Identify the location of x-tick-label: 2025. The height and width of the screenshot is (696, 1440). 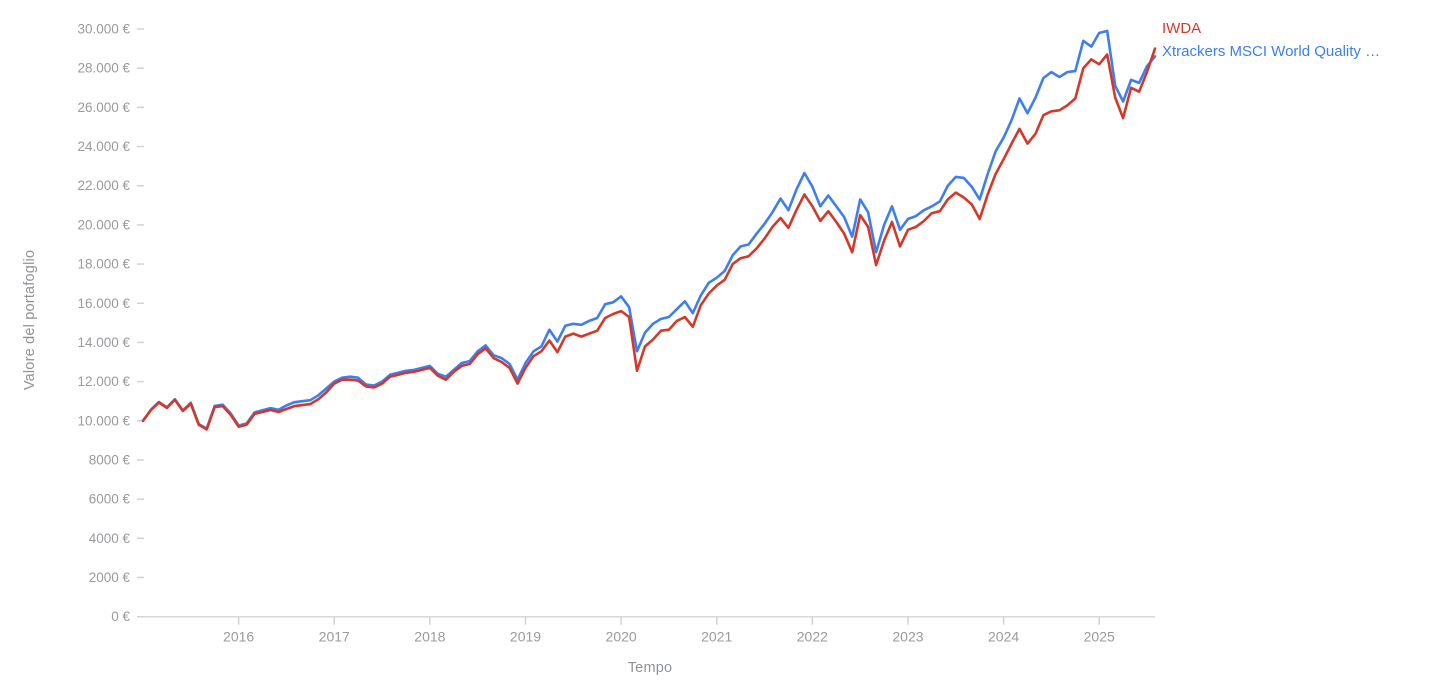
(1099, 637).